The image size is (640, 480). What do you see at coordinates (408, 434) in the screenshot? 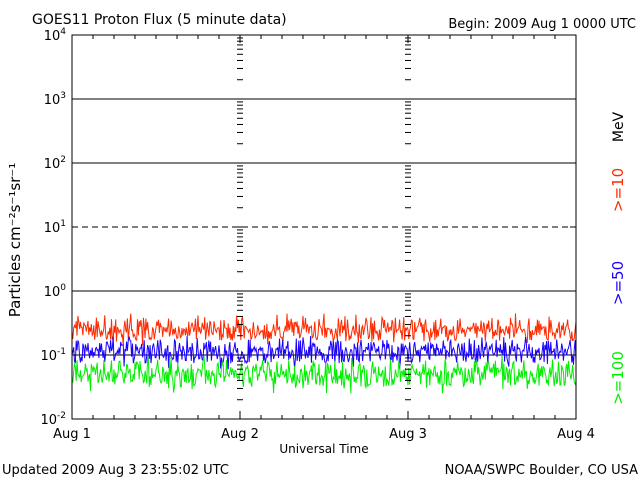
I see `x-tick-label: Aug 3` at bounding box center [408, 434].